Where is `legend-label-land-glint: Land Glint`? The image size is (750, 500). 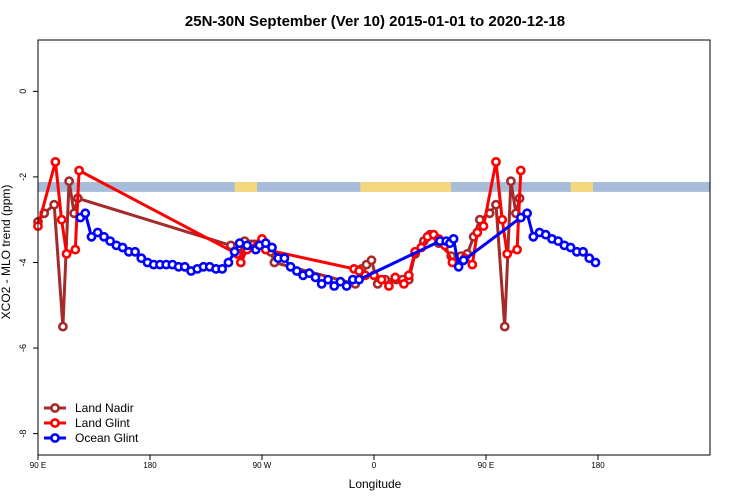
legend-label-land-glint: Land Glint is located at coordinates (102, 423).